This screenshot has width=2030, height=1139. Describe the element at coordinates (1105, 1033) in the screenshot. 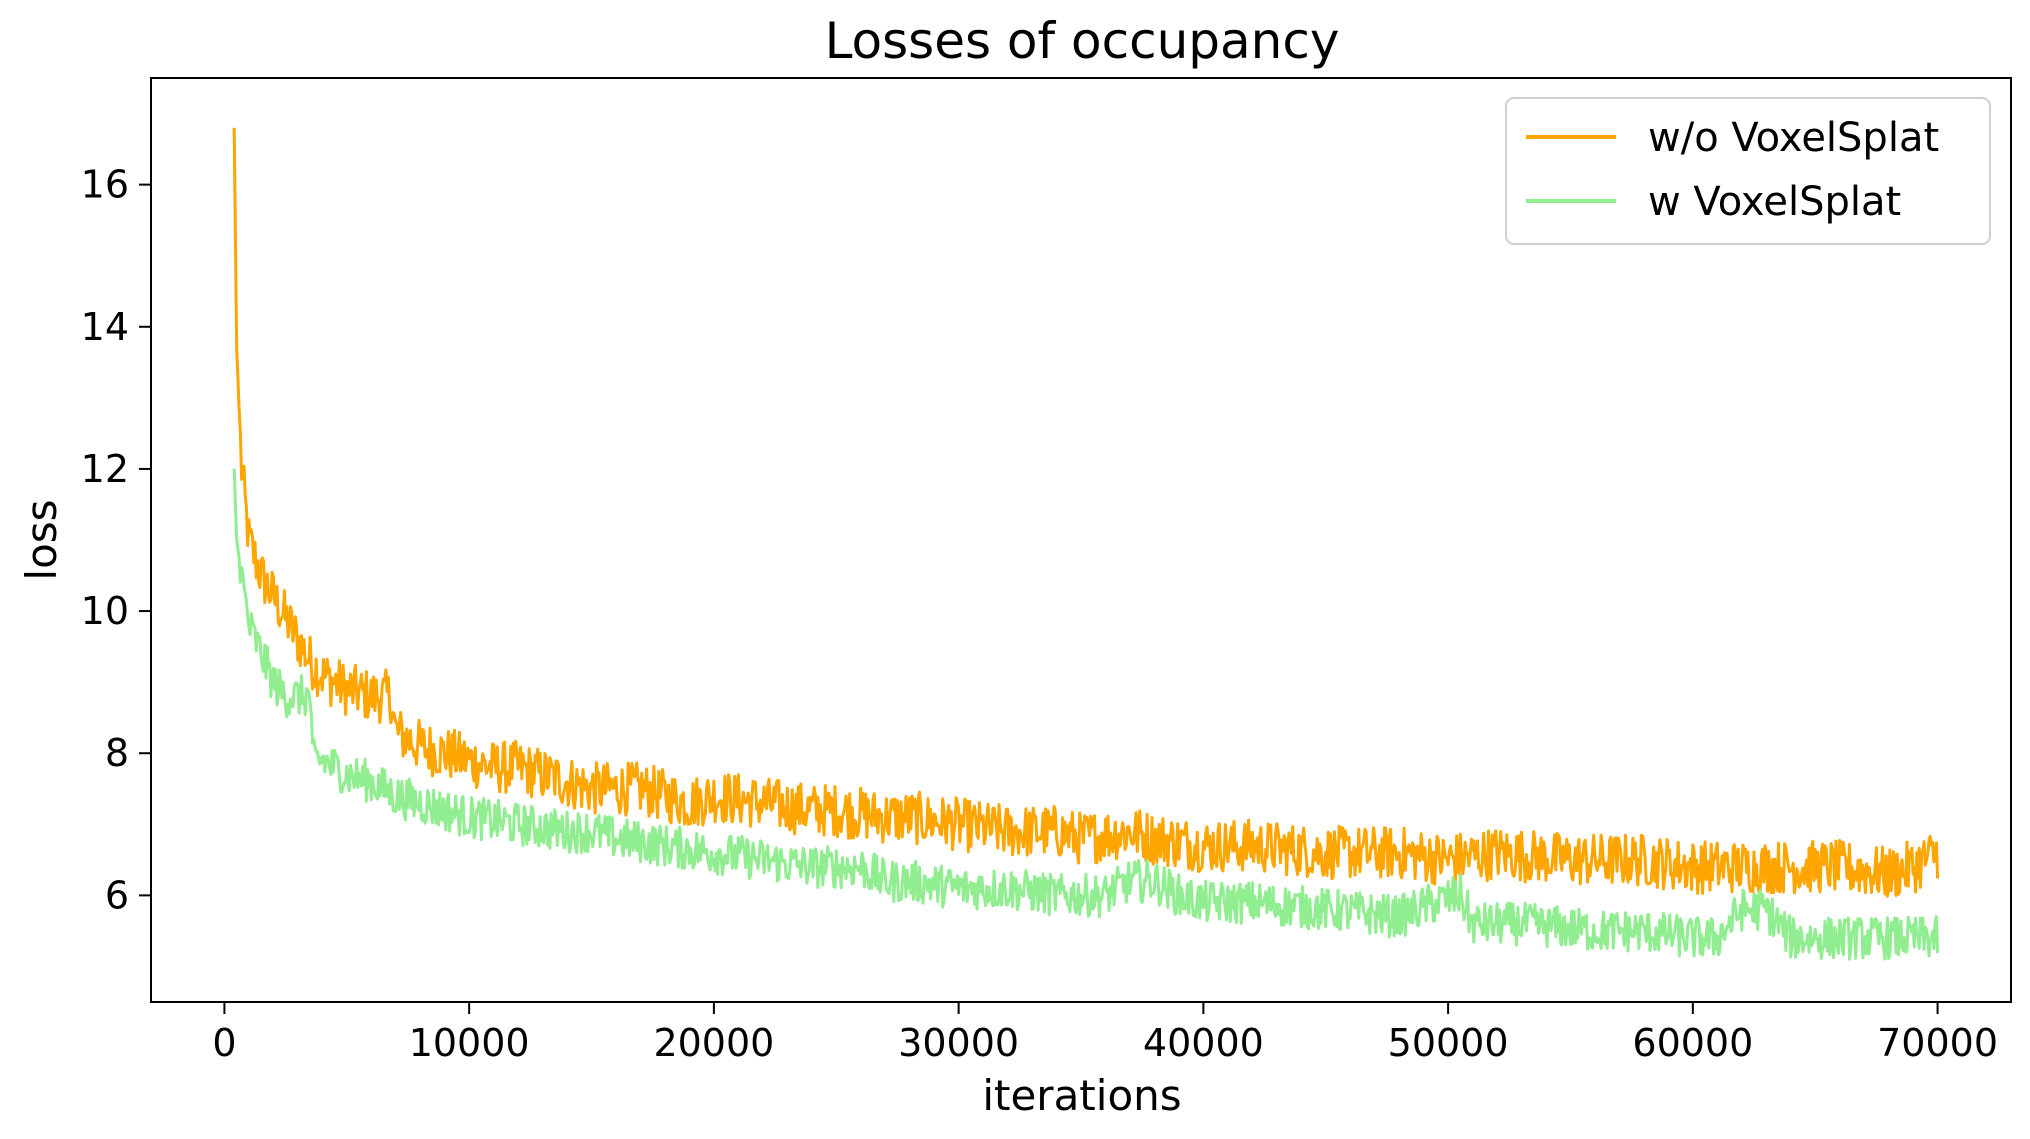

I see `x-axis: 0 10000 20000 30000 40000 50000 60000 70000` at that location.